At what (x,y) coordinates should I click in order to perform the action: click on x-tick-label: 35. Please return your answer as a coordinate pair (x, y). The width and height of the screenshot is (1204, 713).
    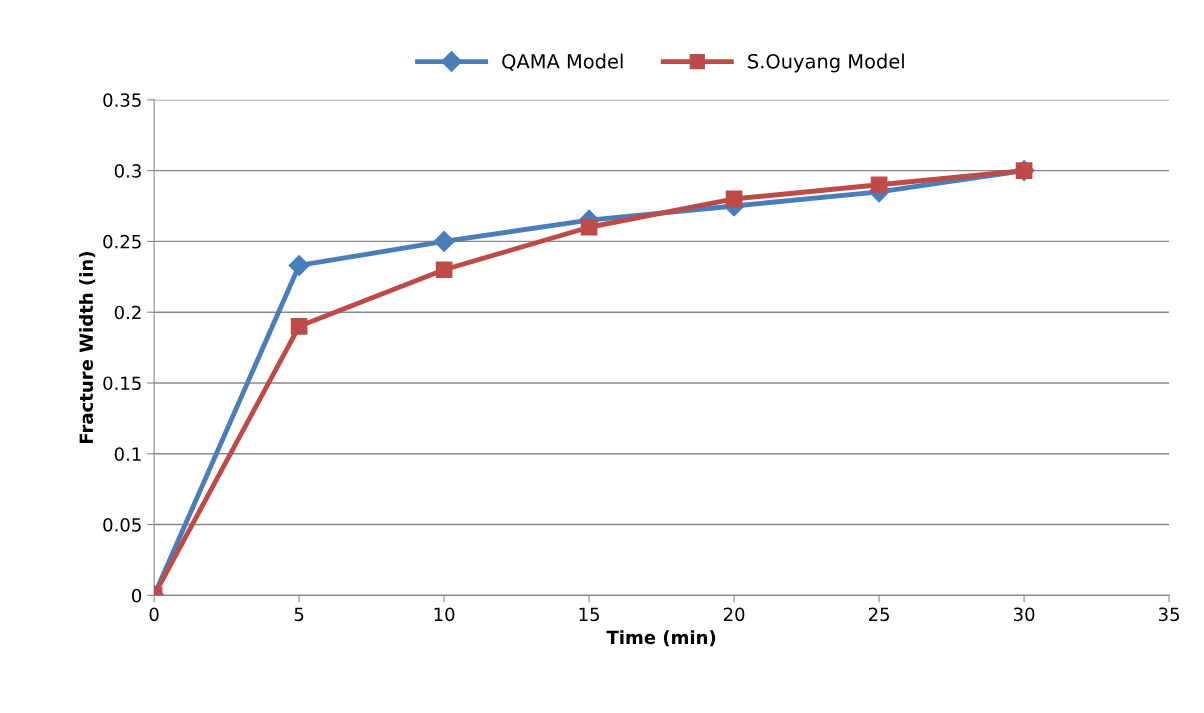
    Looking at the image, I should click on (1168, 614).